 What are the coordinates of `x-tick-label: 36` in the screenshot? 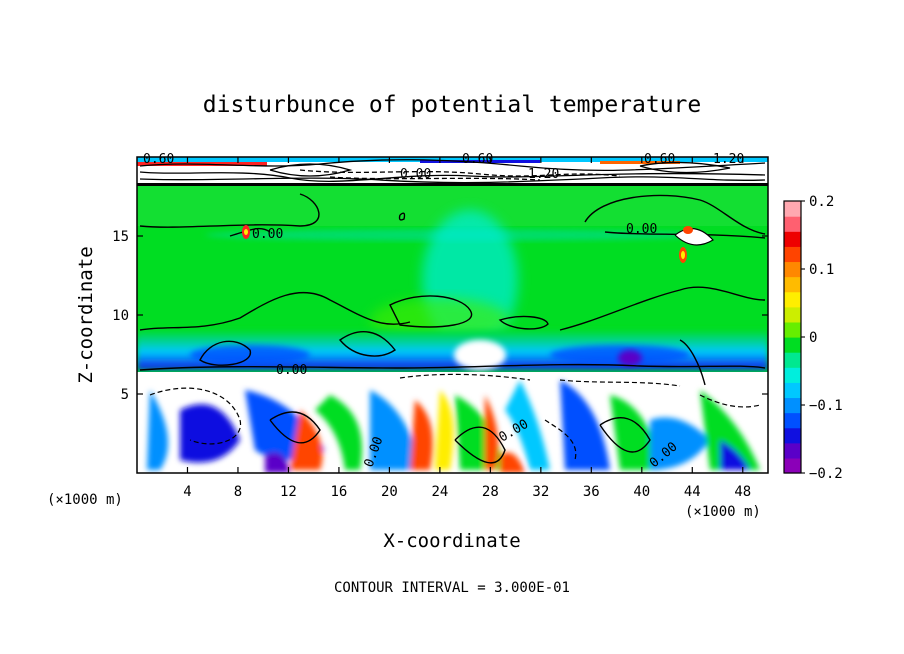 It's located at (591, 492).